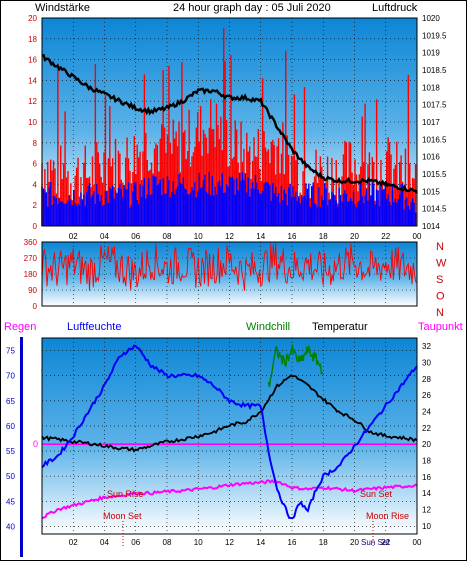  What do you see at coordinates (426, 412) in the screenshot?
I see `temperature-tick-label: 24` at bounding box center [426, 412].